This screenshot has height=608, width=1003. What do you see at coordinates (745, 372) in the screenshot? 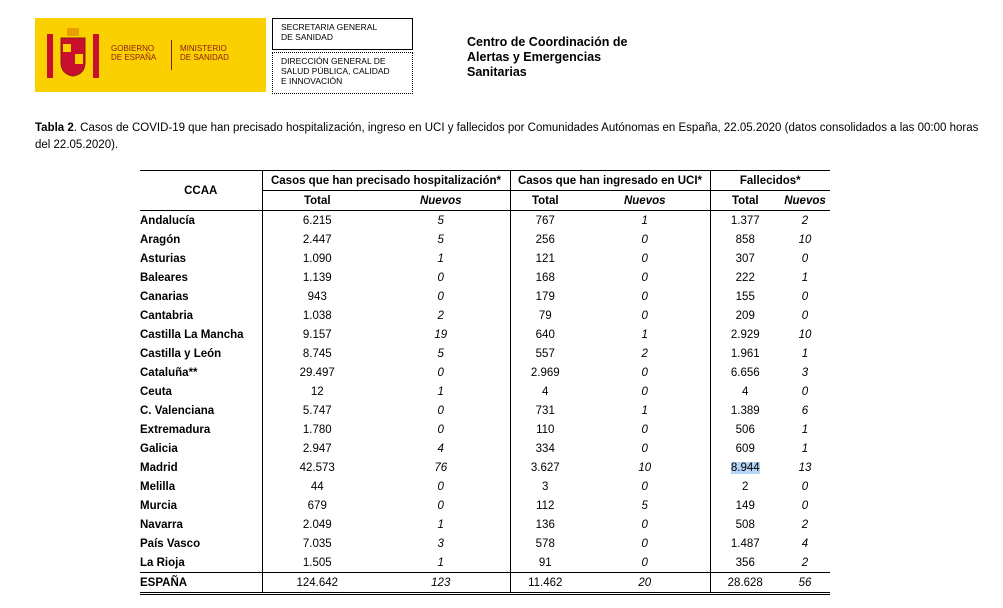
I see `value-cell: 6.656` at bounding box center [745, 372].